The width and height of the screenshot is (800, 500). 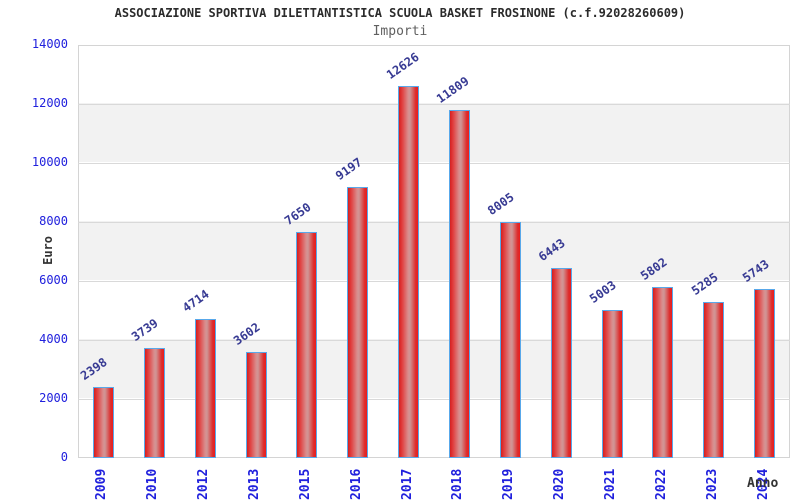 What do you see at coordinates (457, 484) in the screenshot?
I see `x-tick-label-2018: 2018` at bounding box center [457, 484].